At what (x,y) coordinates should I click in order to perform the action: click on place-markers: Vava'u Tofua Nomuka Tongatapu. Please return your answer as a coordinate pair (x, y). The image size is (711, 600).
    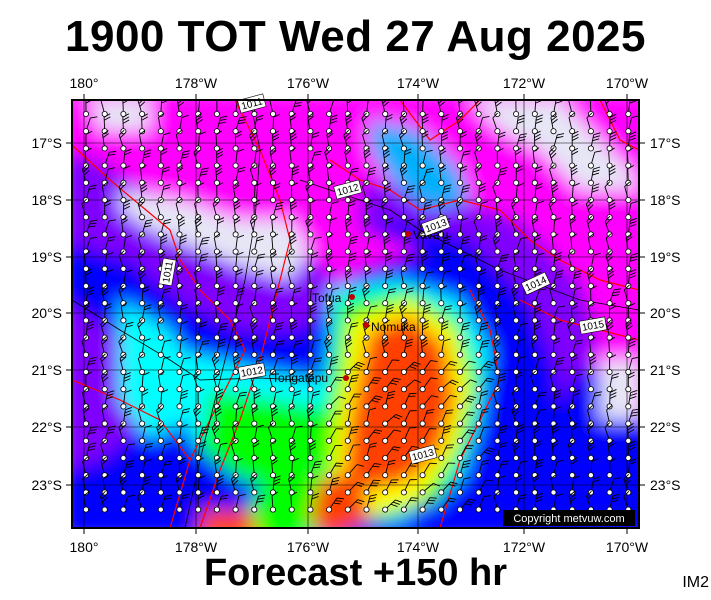
    Looking at the image, I should click on (360, 306).